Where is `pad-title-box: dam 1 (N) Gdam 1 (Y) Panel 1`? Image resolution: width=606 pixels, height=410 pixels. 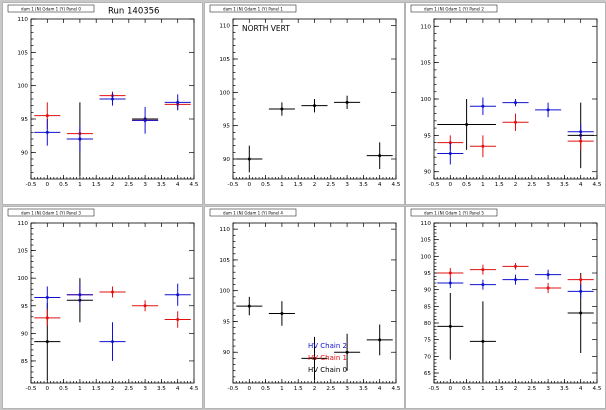 pad-title-box: dam 1 (N) Gdam 1 (Y) Panel 1 is located at coordinates (253, 8).